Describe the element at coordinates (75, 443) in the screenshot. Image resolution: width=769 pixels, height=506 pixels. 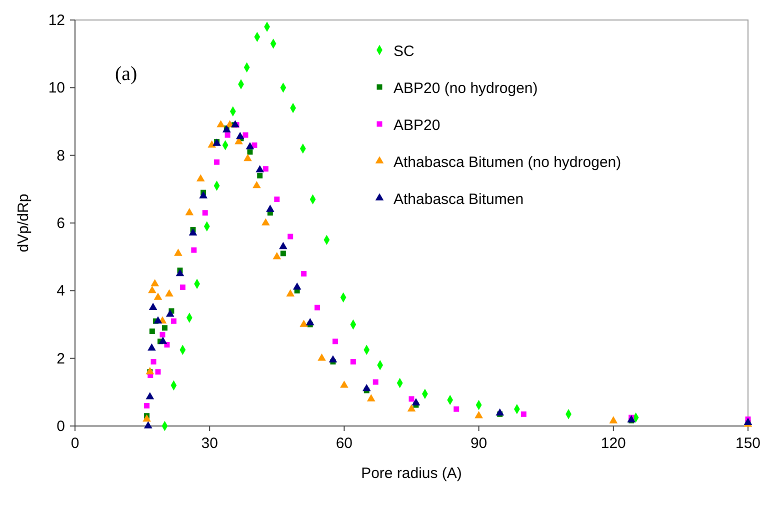
I see `x-tick-label: 0` at that location.